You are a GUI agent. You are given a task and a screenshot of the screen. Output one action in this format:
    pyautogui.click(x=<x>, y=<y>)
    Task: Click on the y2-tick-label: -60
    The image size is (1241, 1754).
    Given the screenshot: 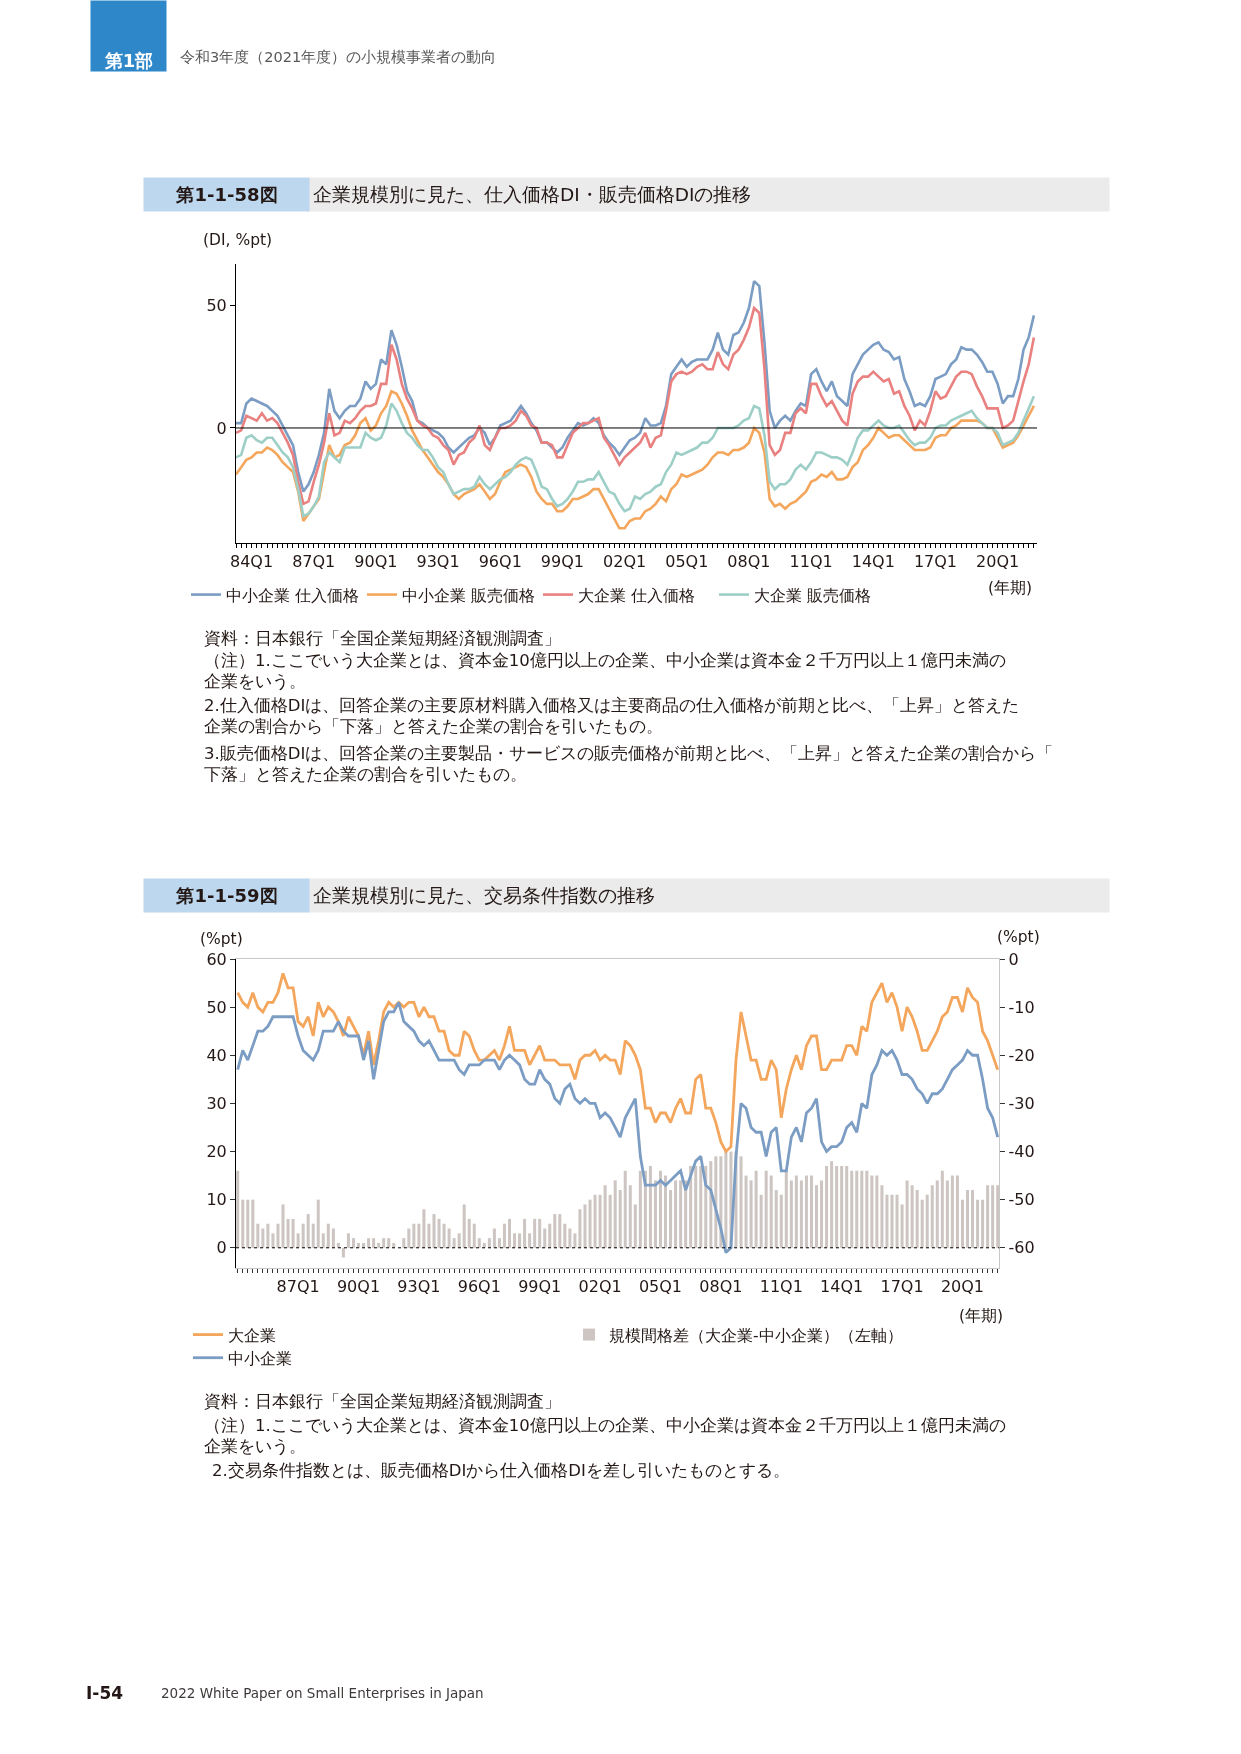 What is the action you would take?
    pyautogui.click(x=1021, y=1248)
    